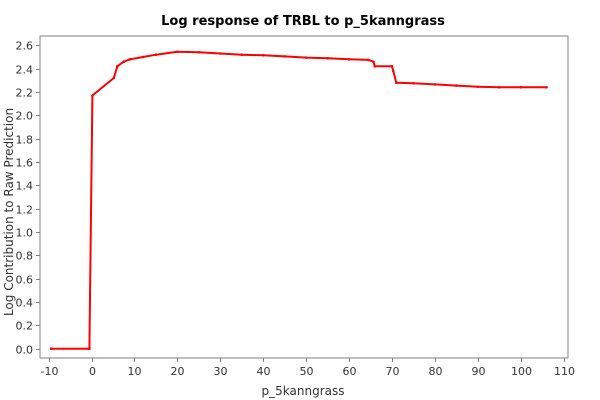 This screenshot has height=400, width=600. I want to click on x-tick-label: 30, so click(221, 371).